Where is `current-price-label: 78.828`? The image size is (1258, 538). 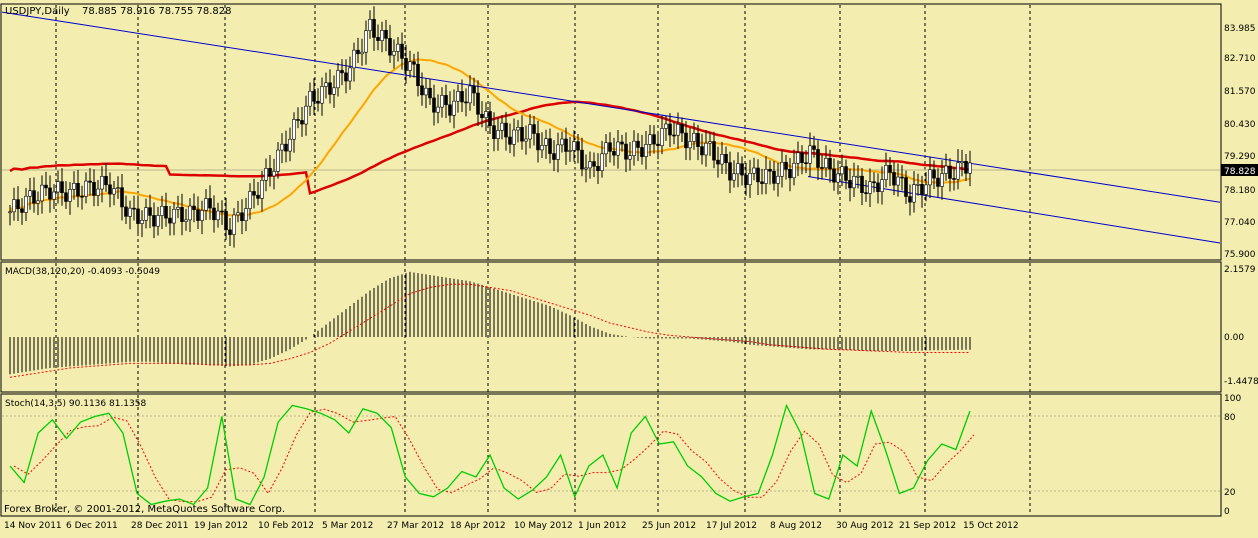 current-price-label: 78.828 is located at coordinates (1240, 172).